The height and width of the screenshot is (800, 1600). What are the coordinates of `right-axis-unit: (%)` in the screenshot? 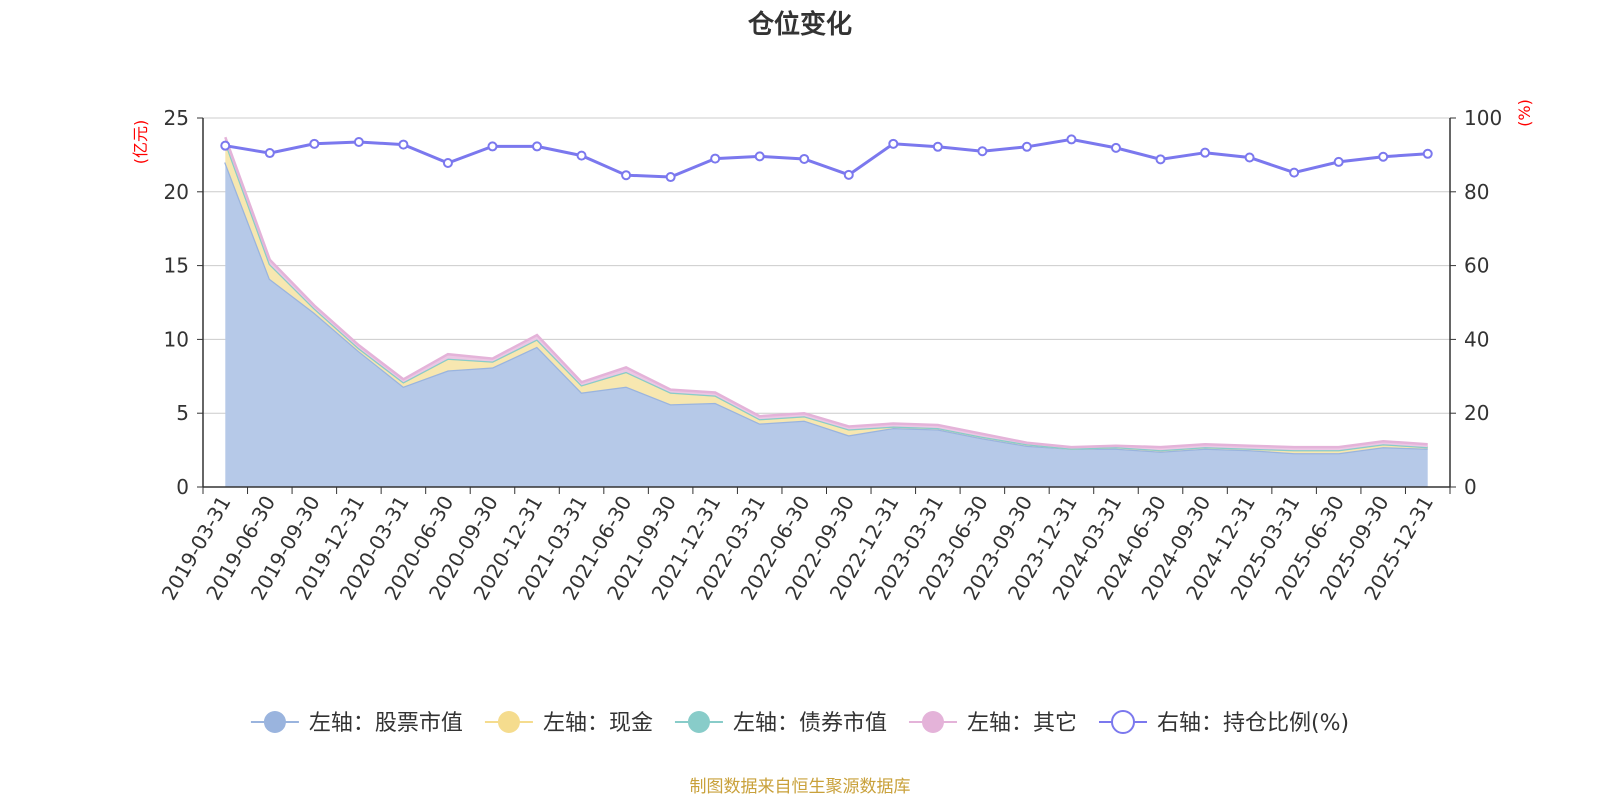 It's located at (1524, 113).